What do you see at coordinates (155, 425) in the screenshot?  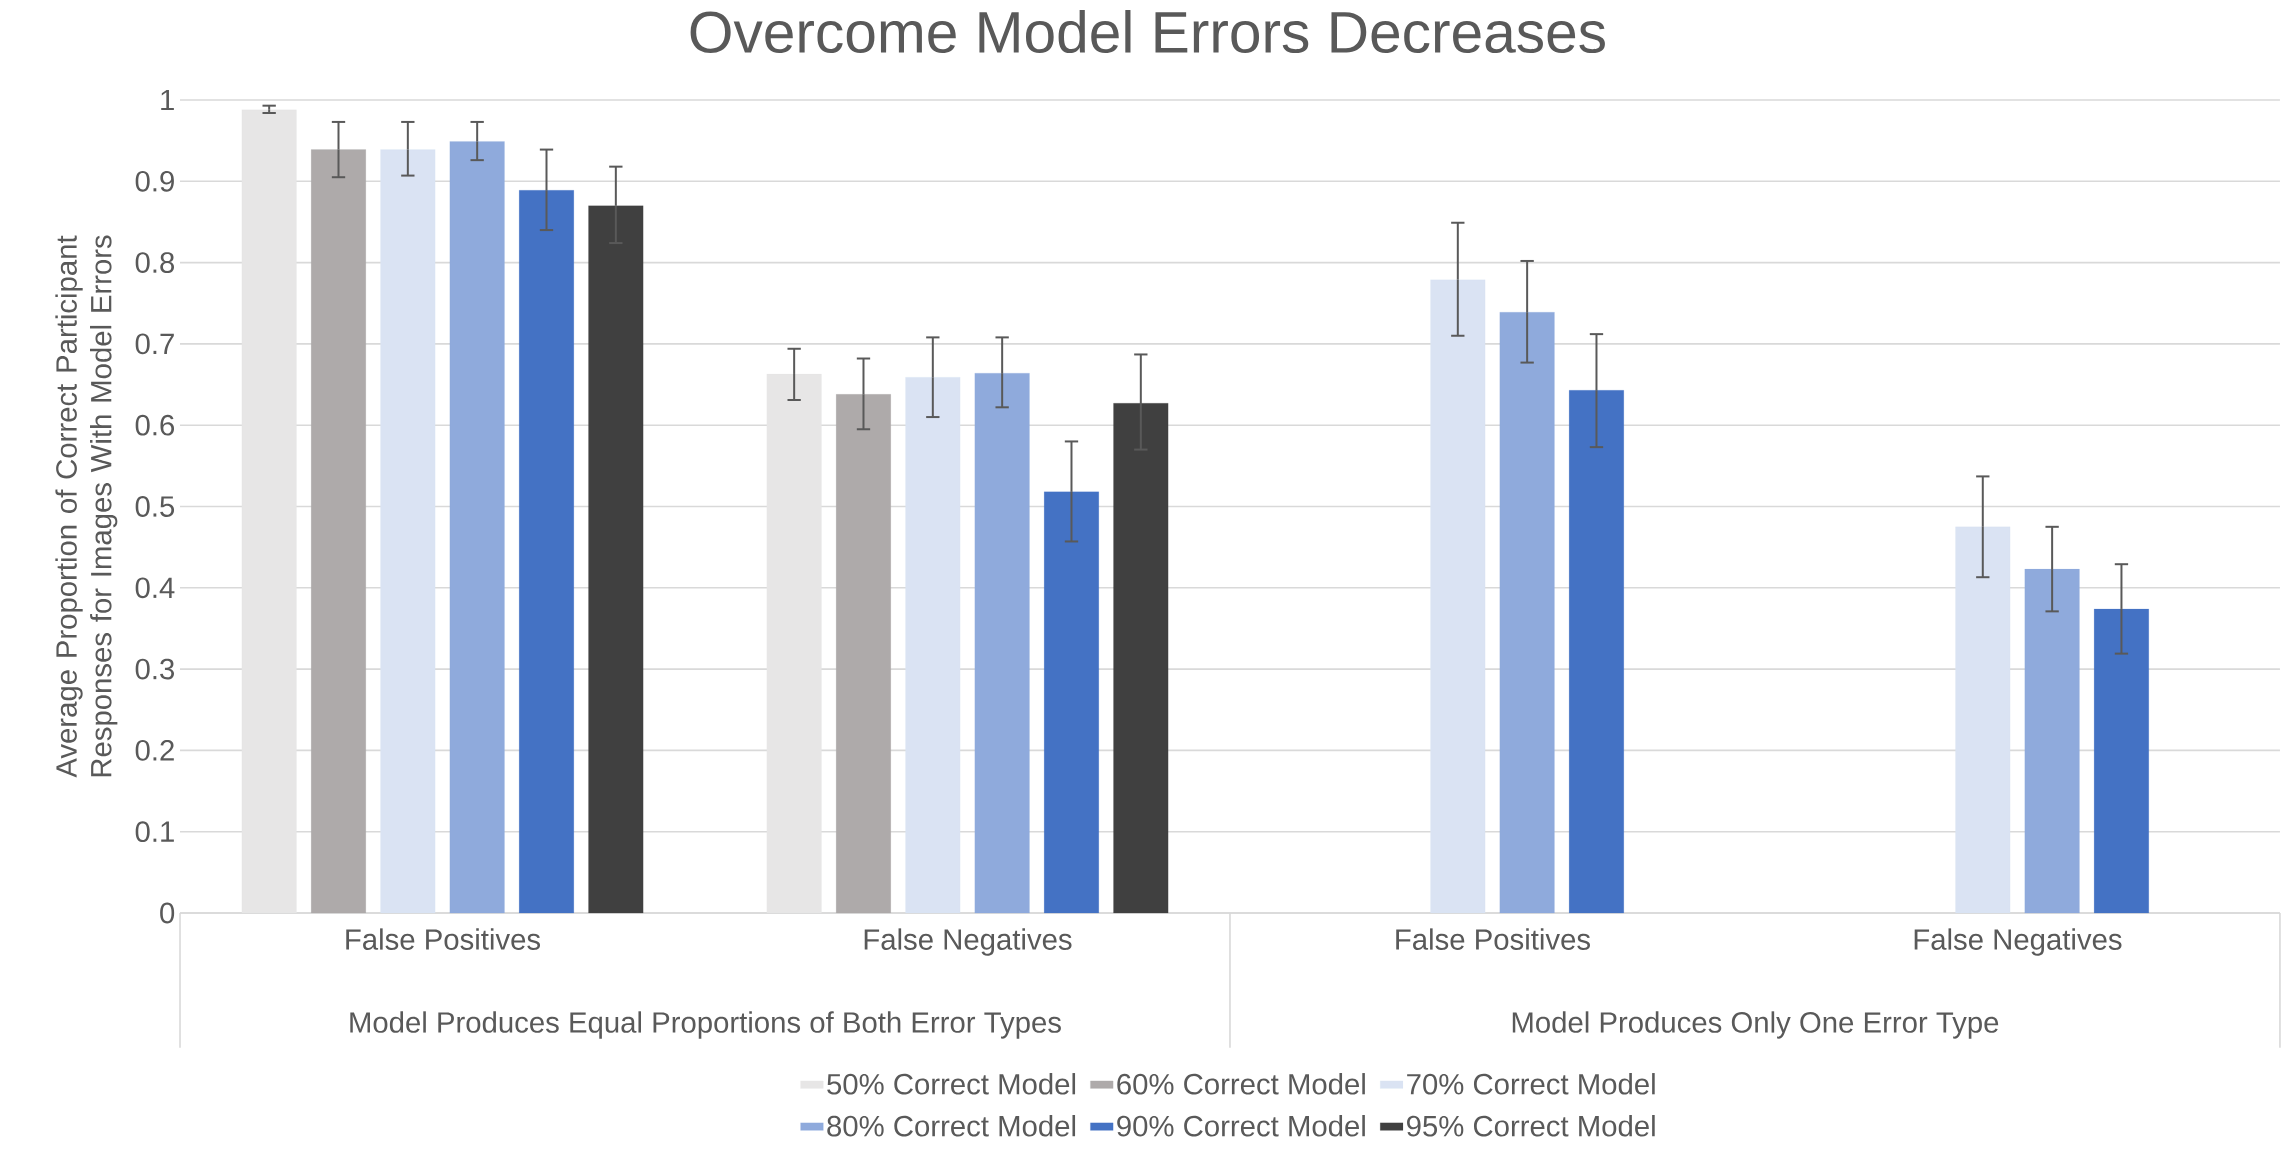 I see `y-tick-label: 0.6` at bounding box center [155, 425].